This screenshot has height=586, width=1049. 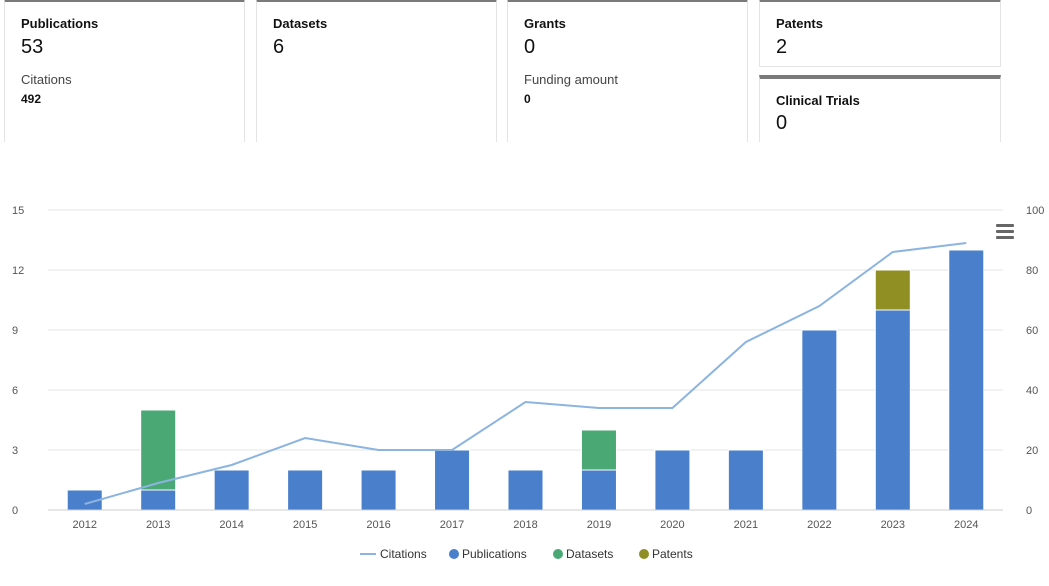 I want to click on legend-label: Datasets, so click(x=589, y=554).